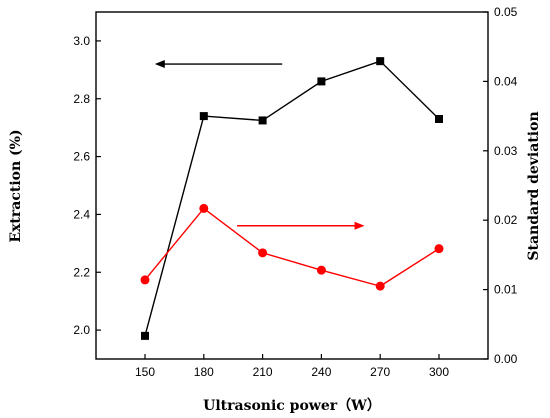  What do you see at coordinates (506, 81) in the screenshot?
I see `y2-tick-label: 0.04` at bounding box center [506, 81].